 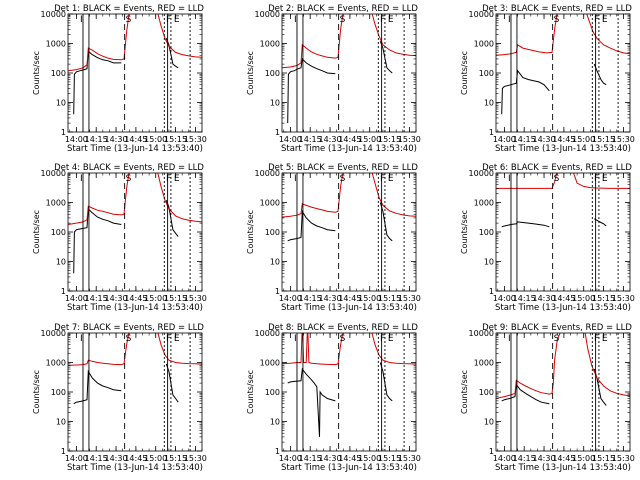 I want to click on chart-title: Det 1: BLACK = Events, RED = LLD, so click(x=129, y=9).